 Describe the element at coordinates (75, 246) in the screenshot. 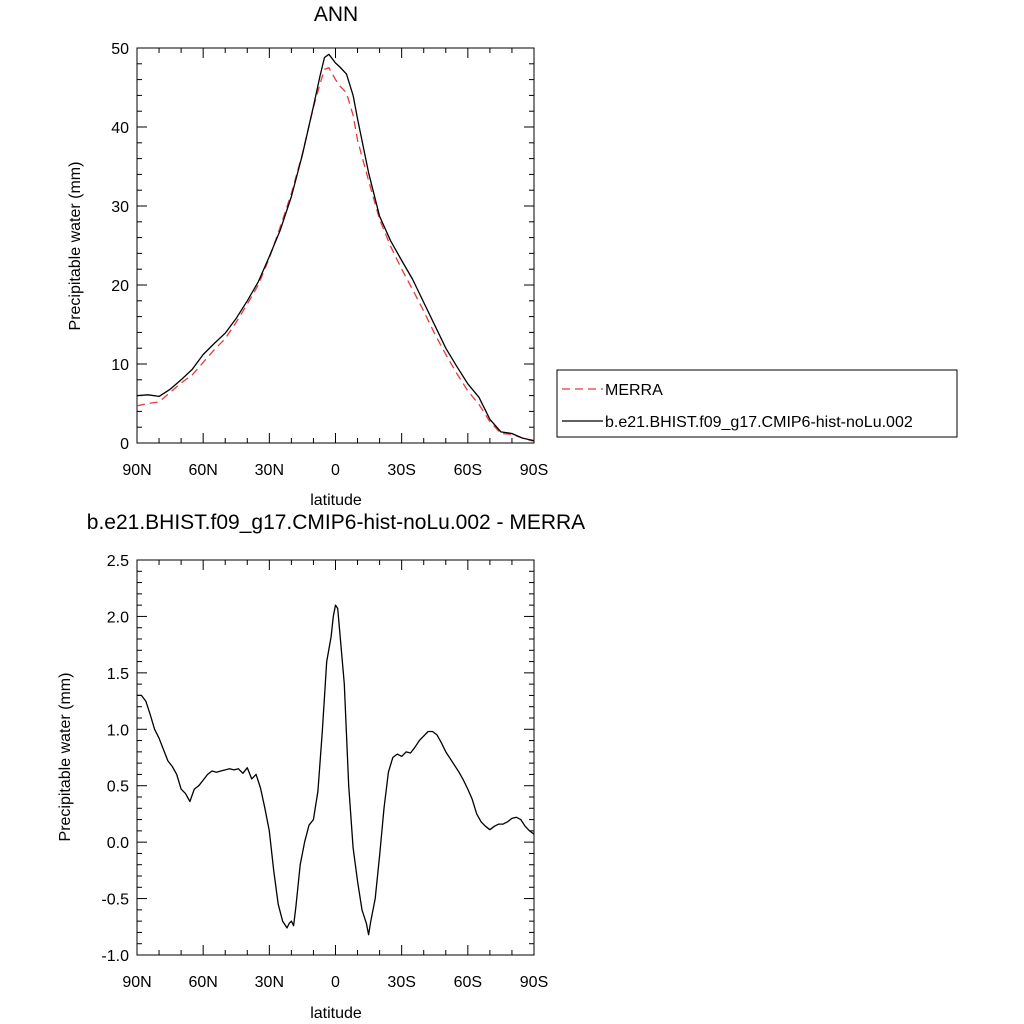

I see `top-y-axis-label: Precipitable water (mm)` at that location.